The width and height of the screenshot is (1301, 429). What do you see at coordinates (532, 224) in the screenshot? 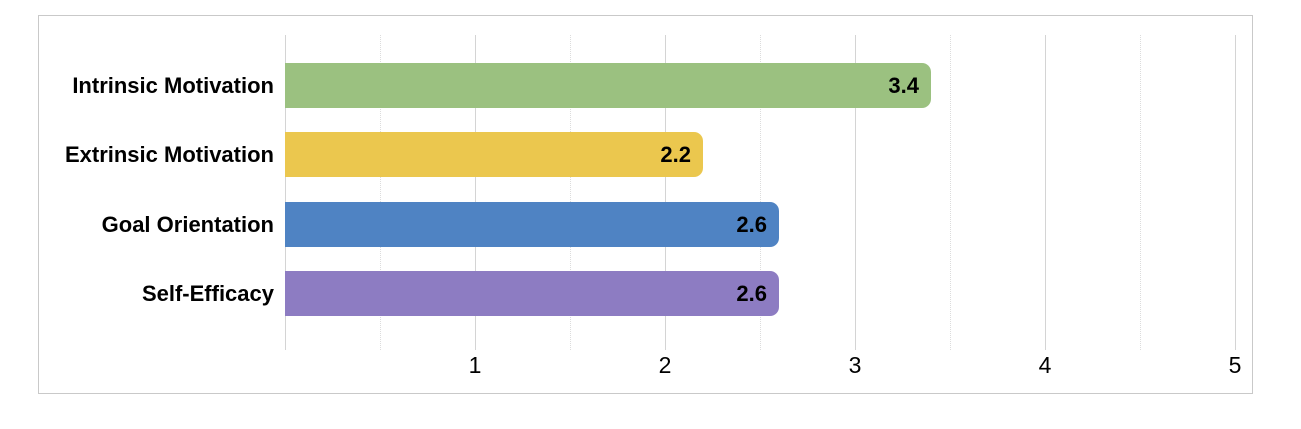
I see `bar-goal-orientation: 2.6` at bounding box center [532, 224].